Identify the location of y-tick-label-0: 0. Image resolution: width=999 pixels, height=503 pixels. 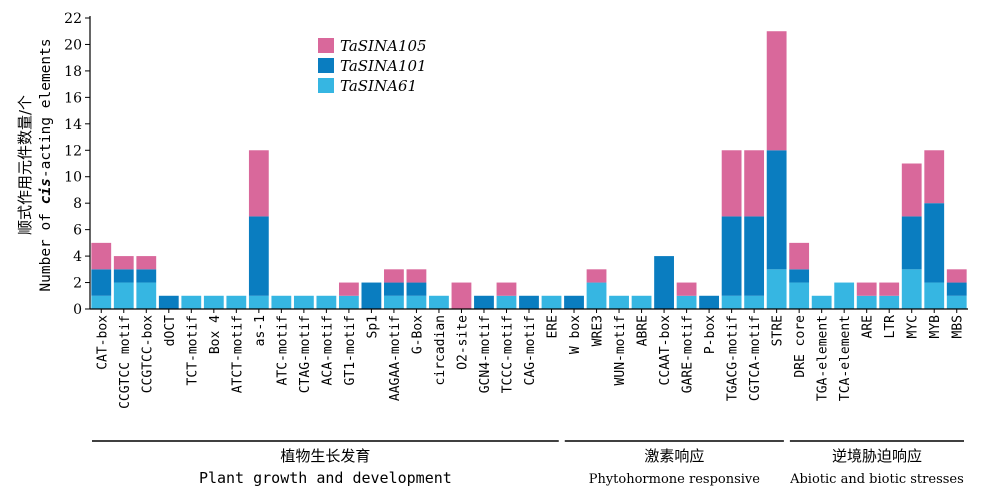
(77, 310).